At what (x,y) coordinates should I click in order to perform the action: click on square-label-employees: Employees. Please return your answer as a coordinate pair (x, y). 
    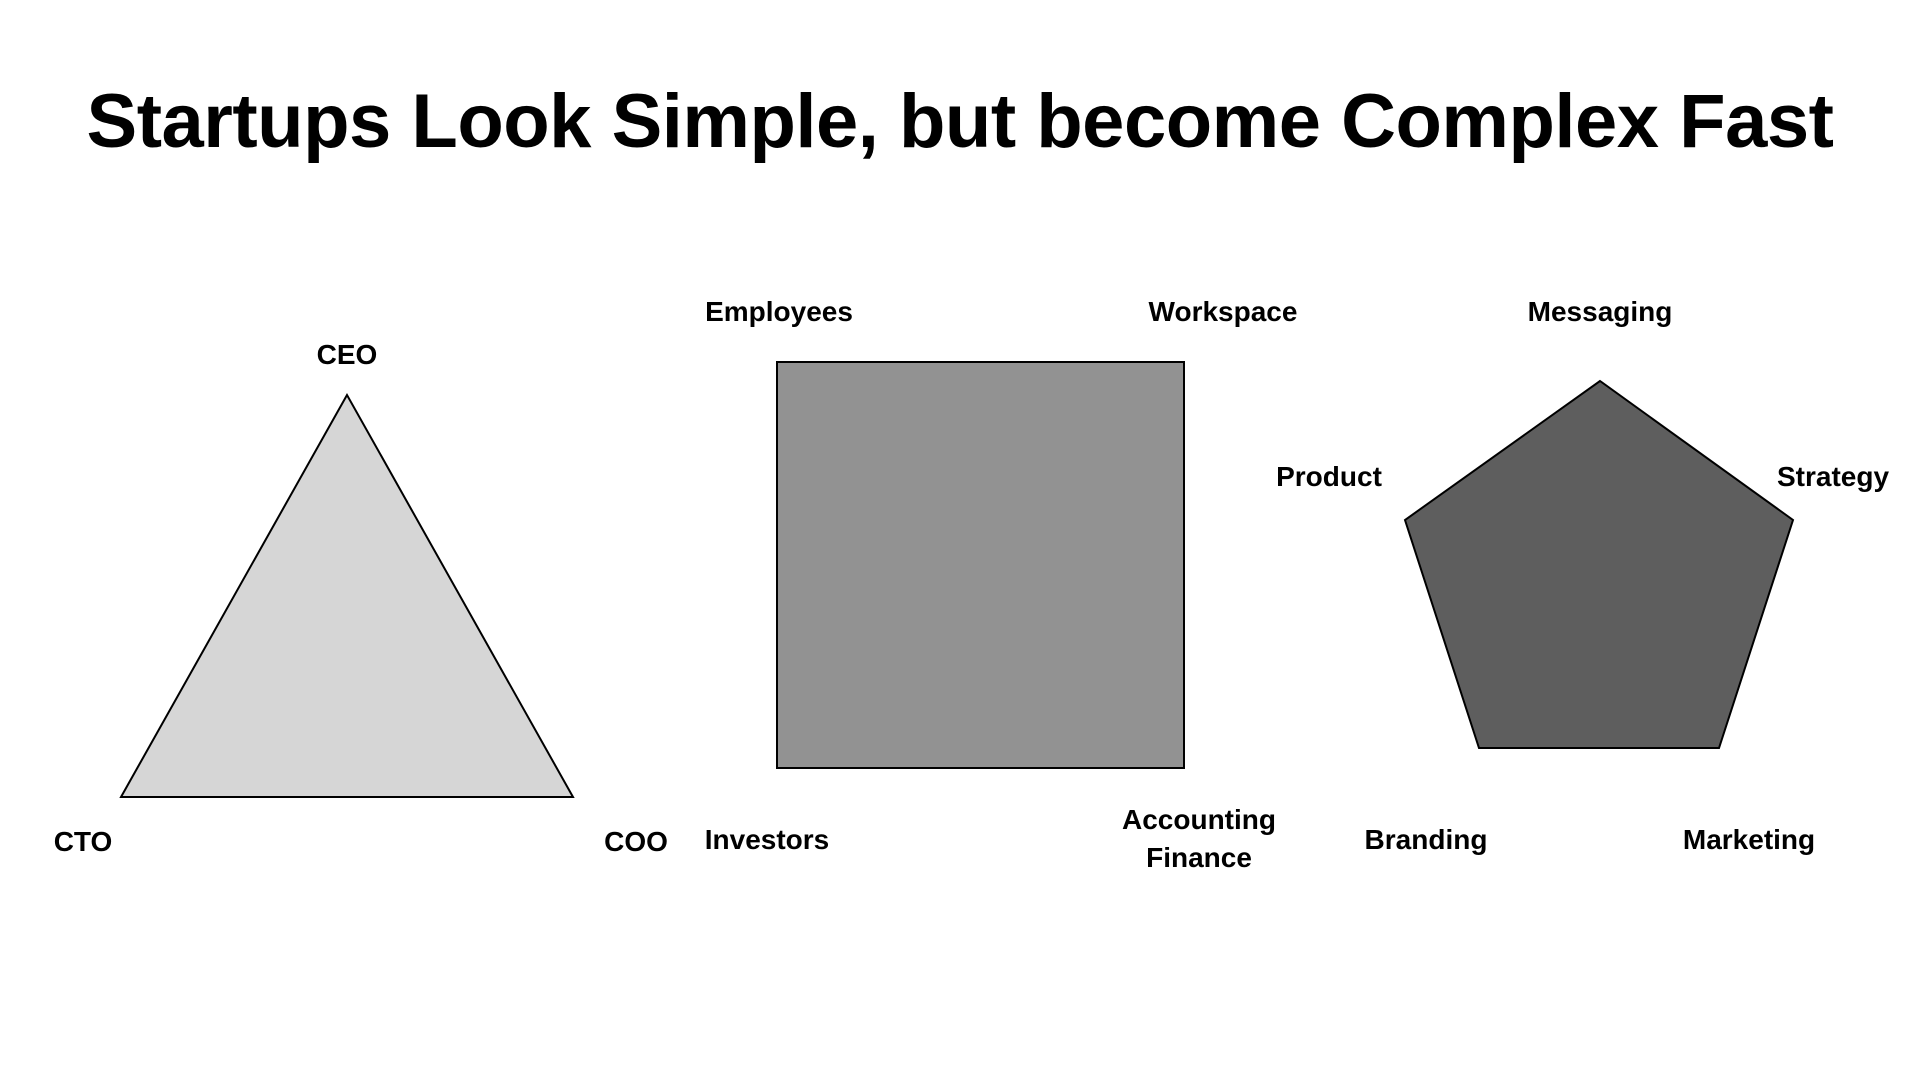
    Looking at the image, I should click on (779, 311).